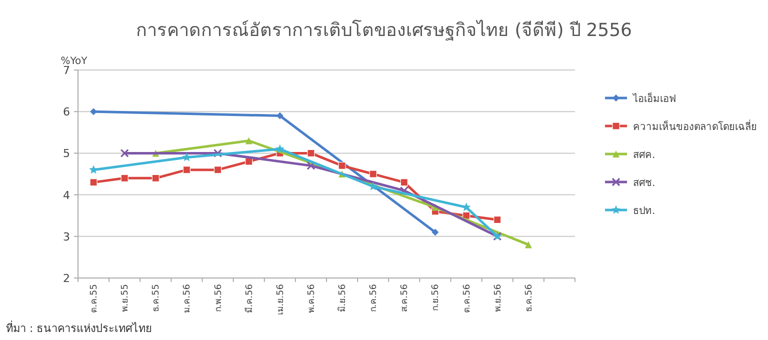 Image resolution: width=768 pixels, height=340 pixels. Describe the element at coordinates (311, 299) in the screenshot. I see `x-tick-label: พ.ค.56` at that location.